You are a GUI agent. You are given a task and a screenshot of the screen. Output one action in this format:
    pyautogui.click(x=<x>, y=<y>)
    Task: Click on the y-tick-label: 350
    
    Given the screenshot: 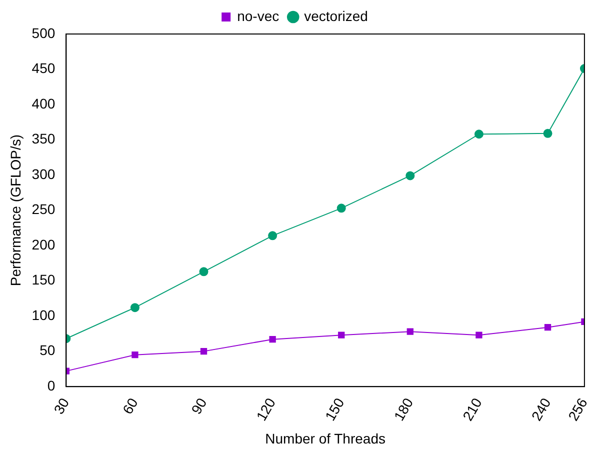 What is the action you would take?
    pyautogui.click(x=44, y=138)
    